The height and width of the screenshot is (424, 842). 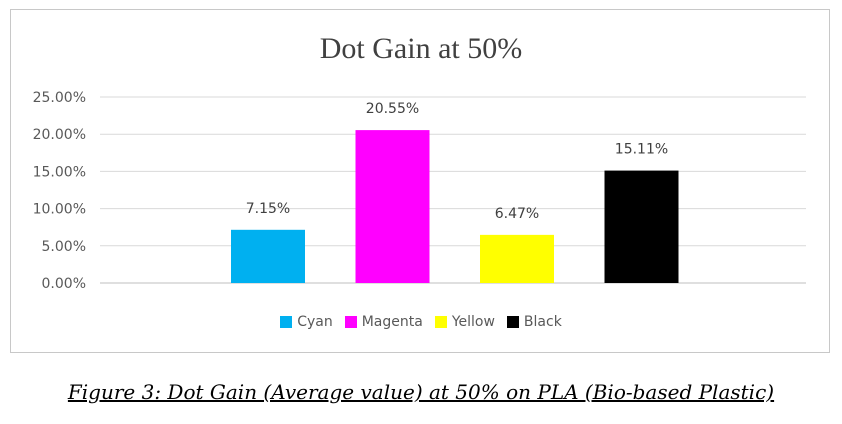 What do you see at coordinates (392, 206) in the screenshot?
I see `bar-magenta` at bounding box center [392, 206].